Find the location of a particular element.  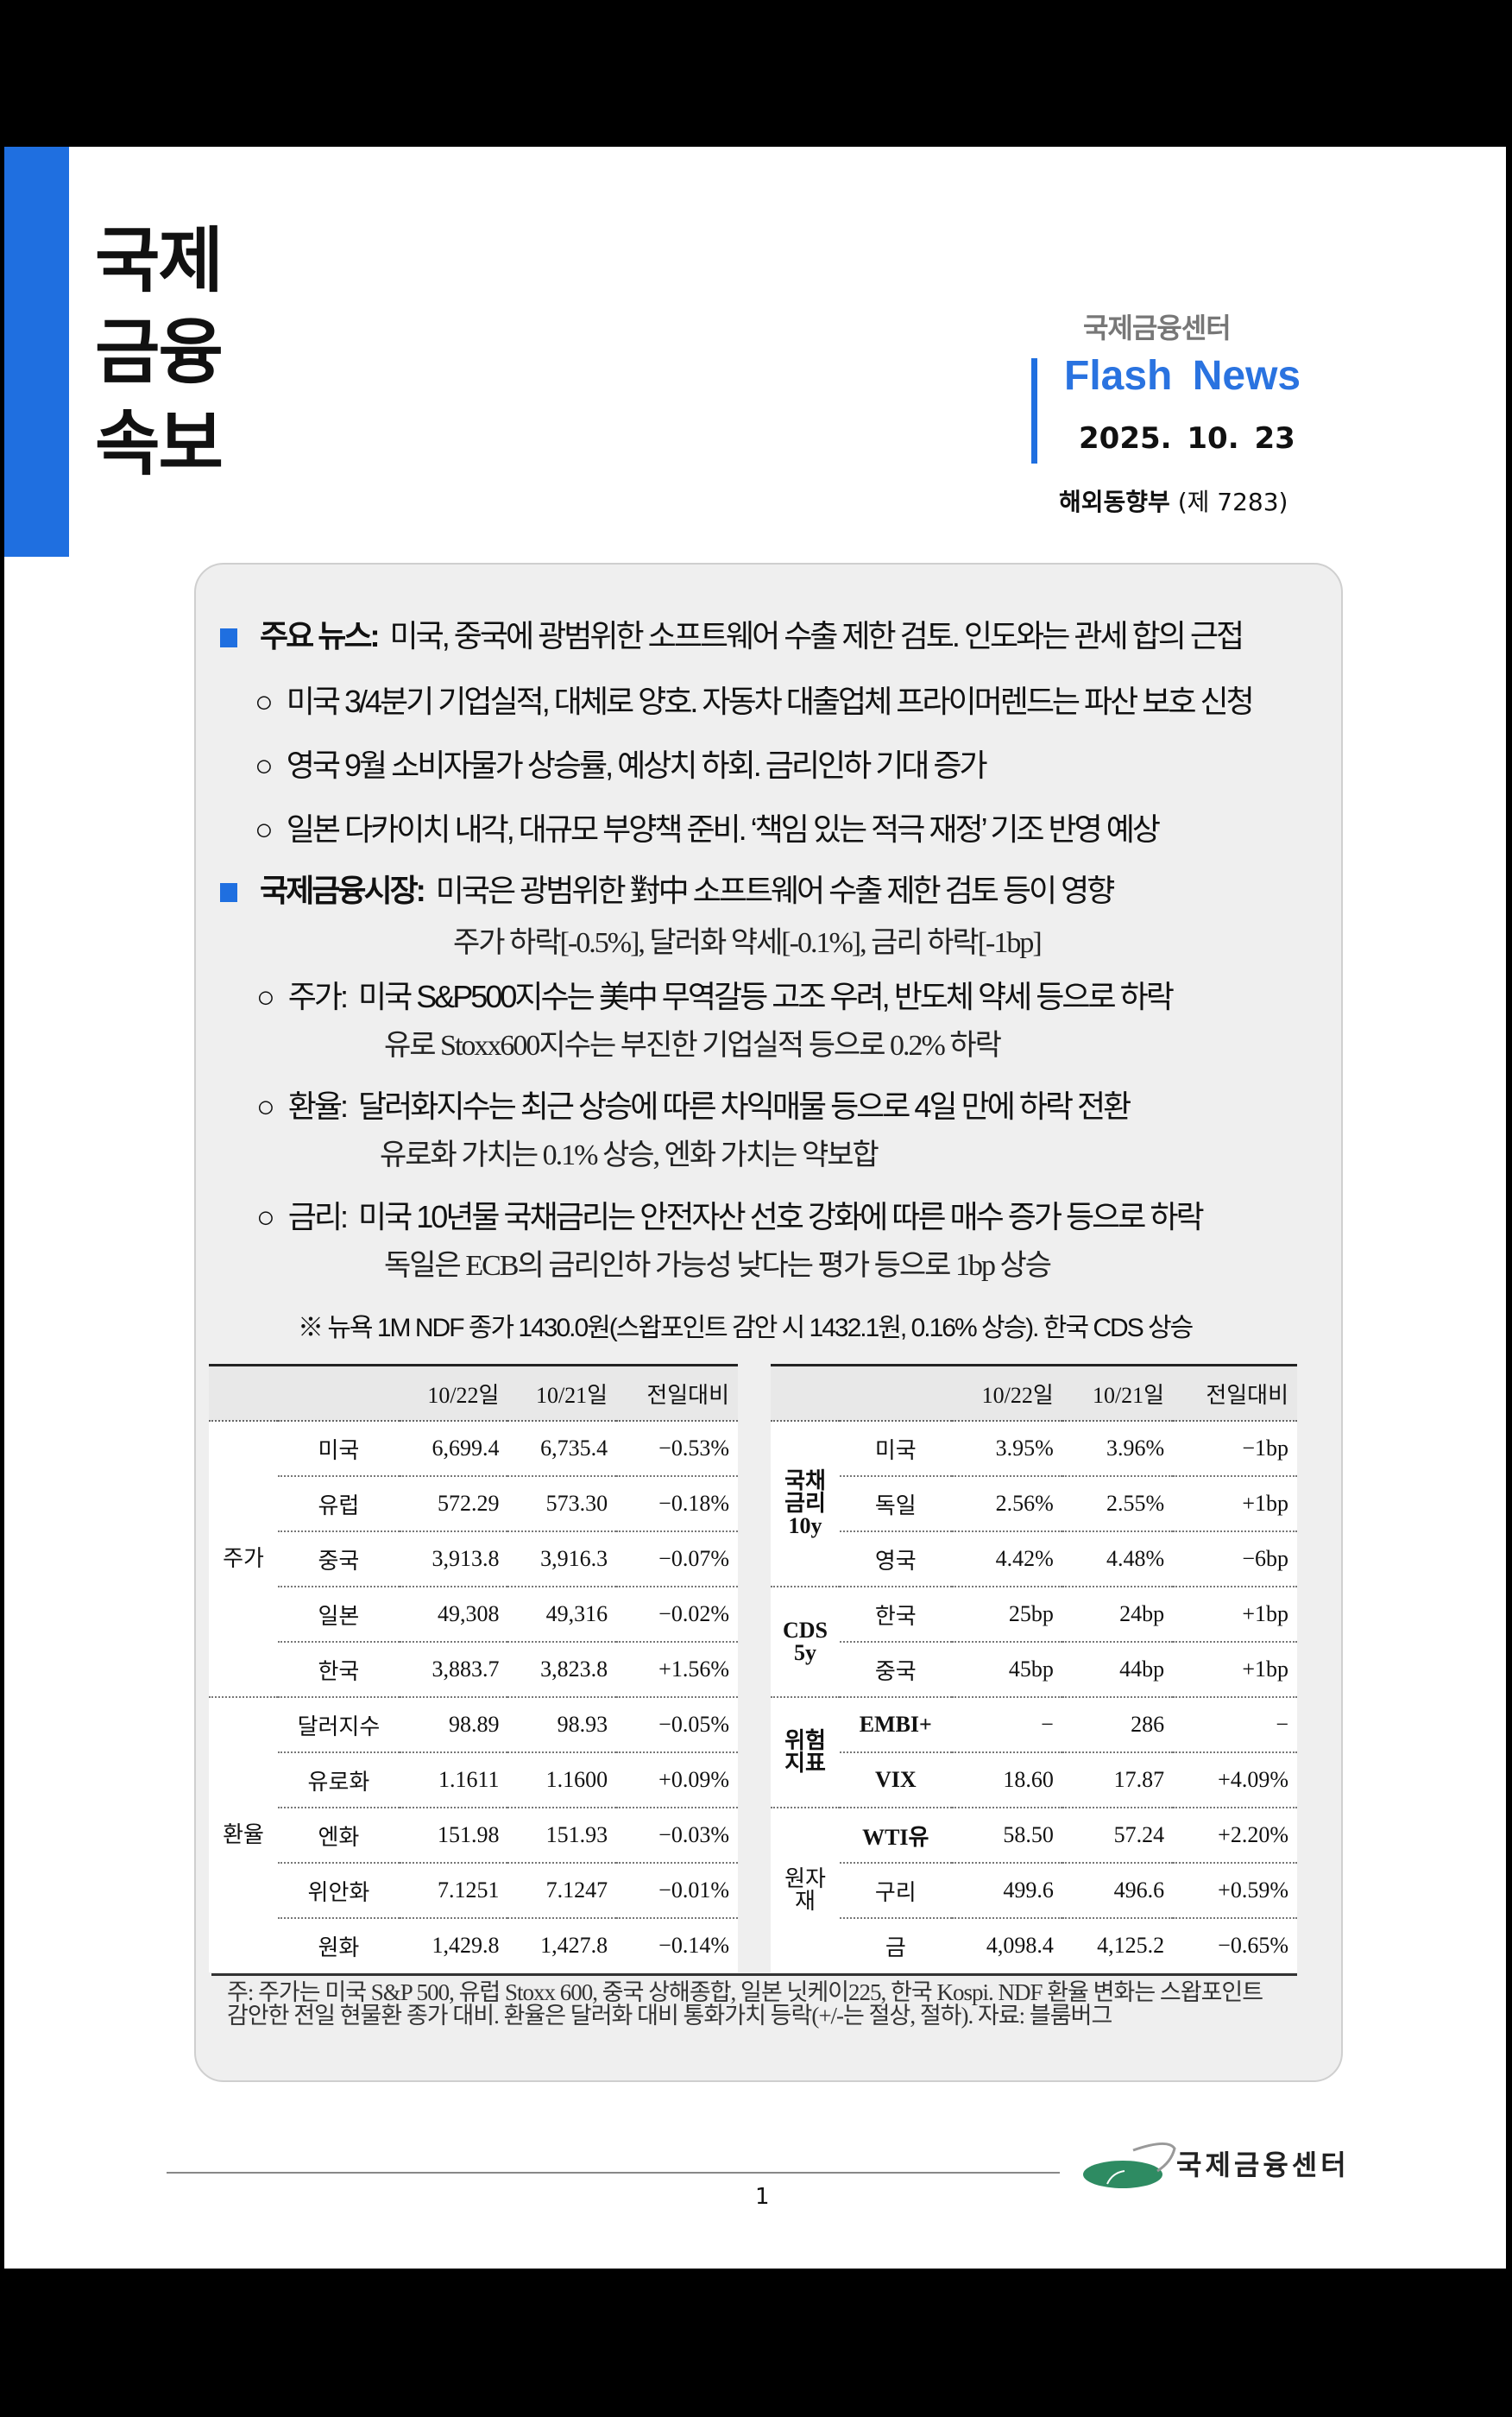

cell-value: 6,699.4 is located at coordinates (453, 1449).